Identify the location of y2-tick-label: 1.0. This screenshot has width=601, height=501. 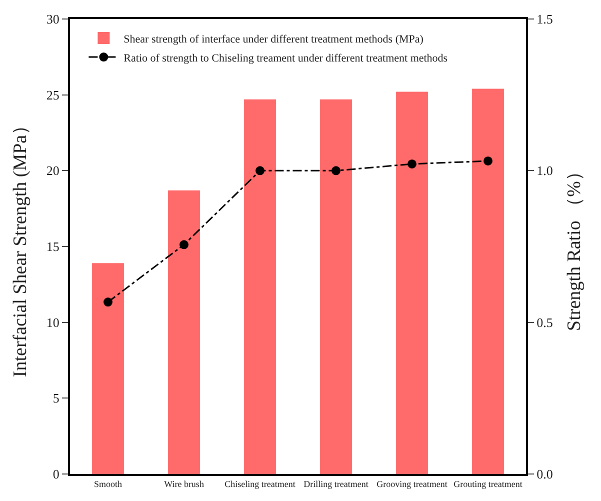
(544, 170).